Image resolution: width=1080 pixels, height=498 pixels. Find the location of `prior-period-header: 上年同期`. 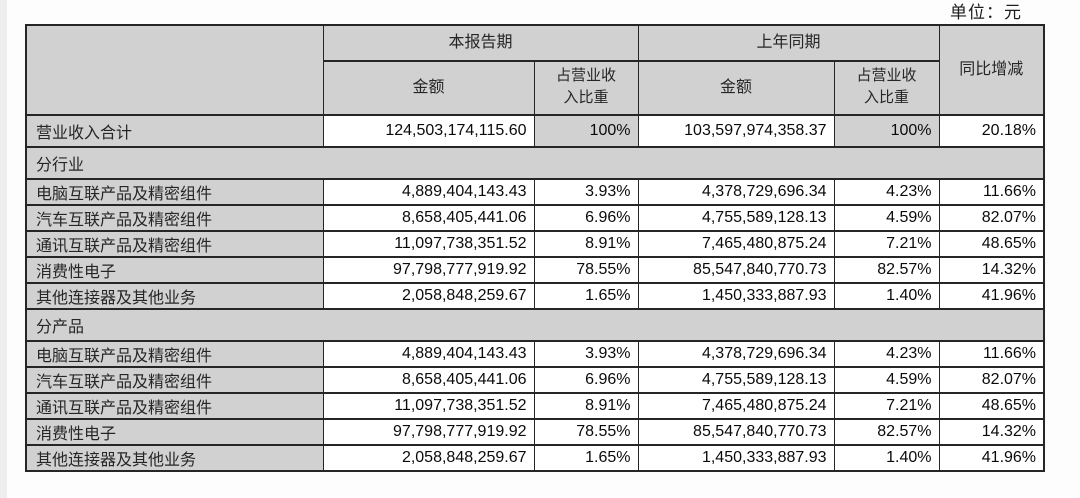

prior-period-header: 上年同期 is located at coordinates (788, 43).